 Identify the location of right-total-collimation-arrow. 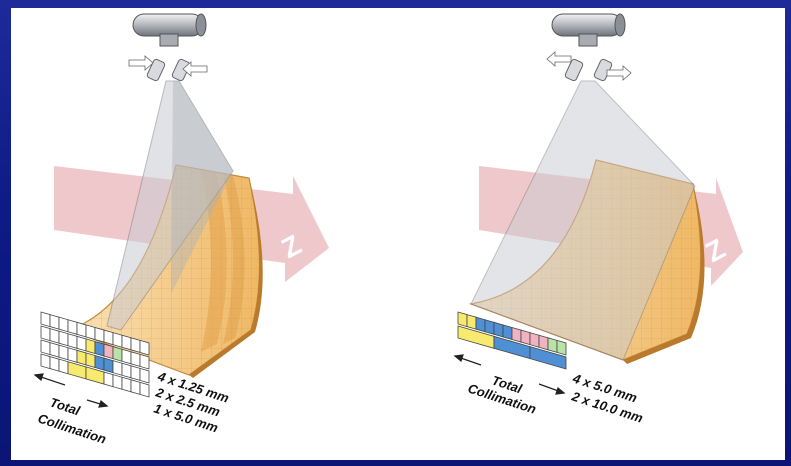
(509, 374).